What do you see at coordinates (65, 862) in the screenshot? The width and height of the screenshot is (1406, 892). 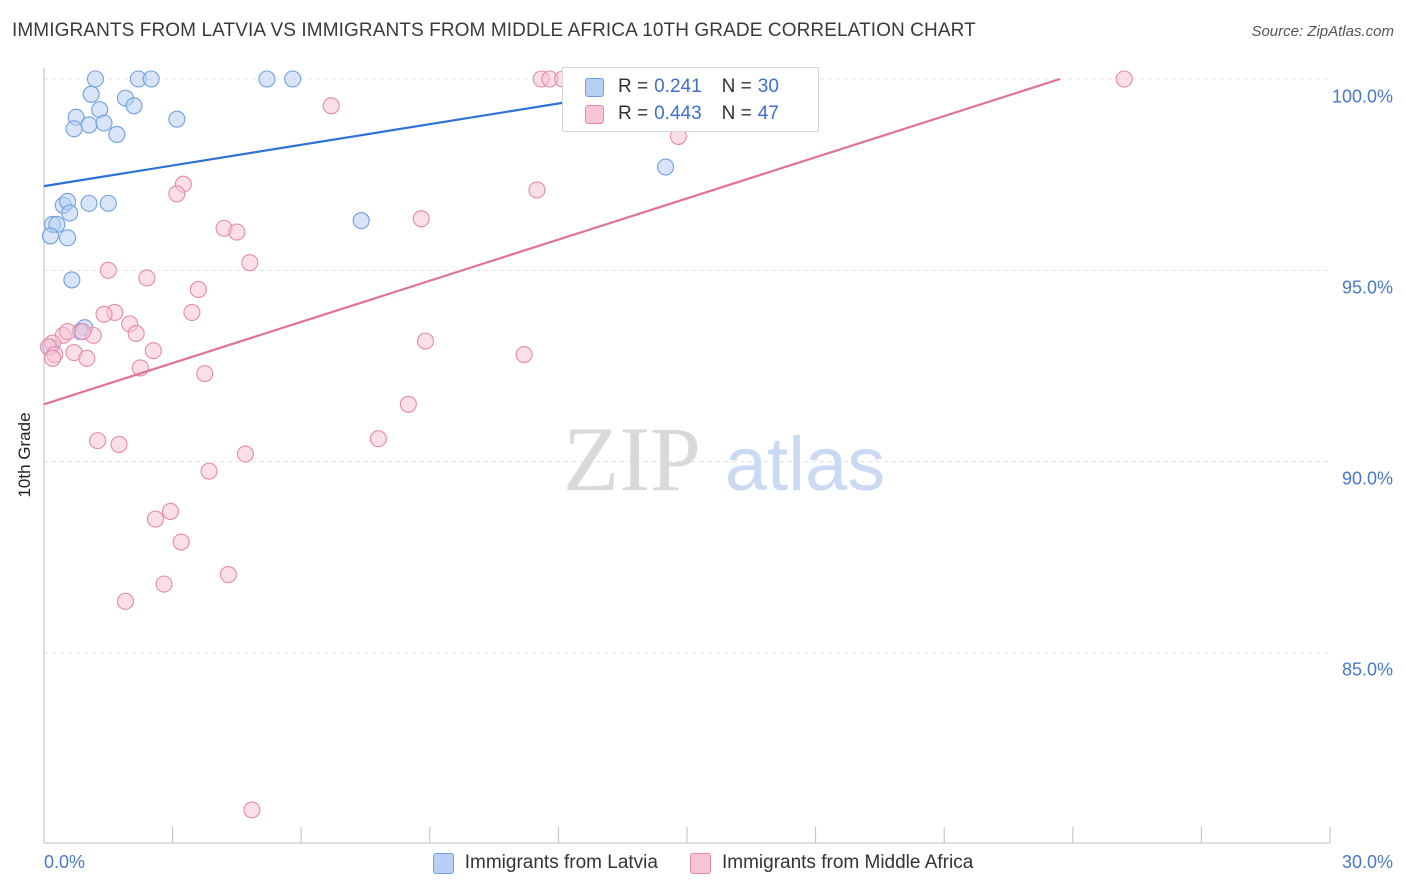 I see `x-tick-label: 0.0%` at bounding box center [65, 862].